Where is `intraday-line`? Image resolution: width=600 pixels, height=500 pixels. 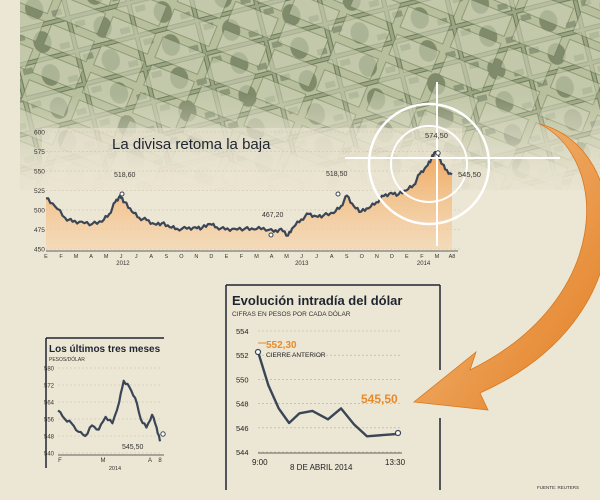
intraday-line is located at coordinates (327, 394).